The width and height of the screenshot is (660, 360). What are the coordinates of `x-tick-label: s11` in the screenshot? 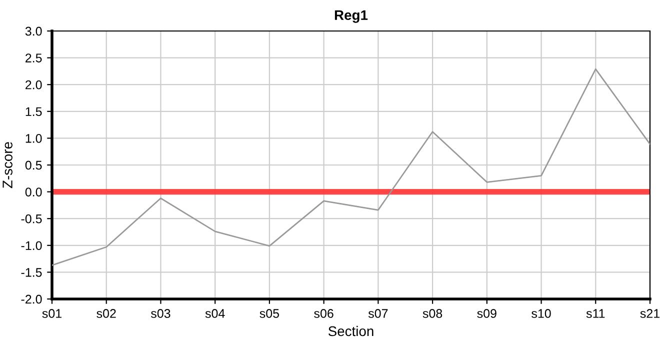 It's located at (595, 313).